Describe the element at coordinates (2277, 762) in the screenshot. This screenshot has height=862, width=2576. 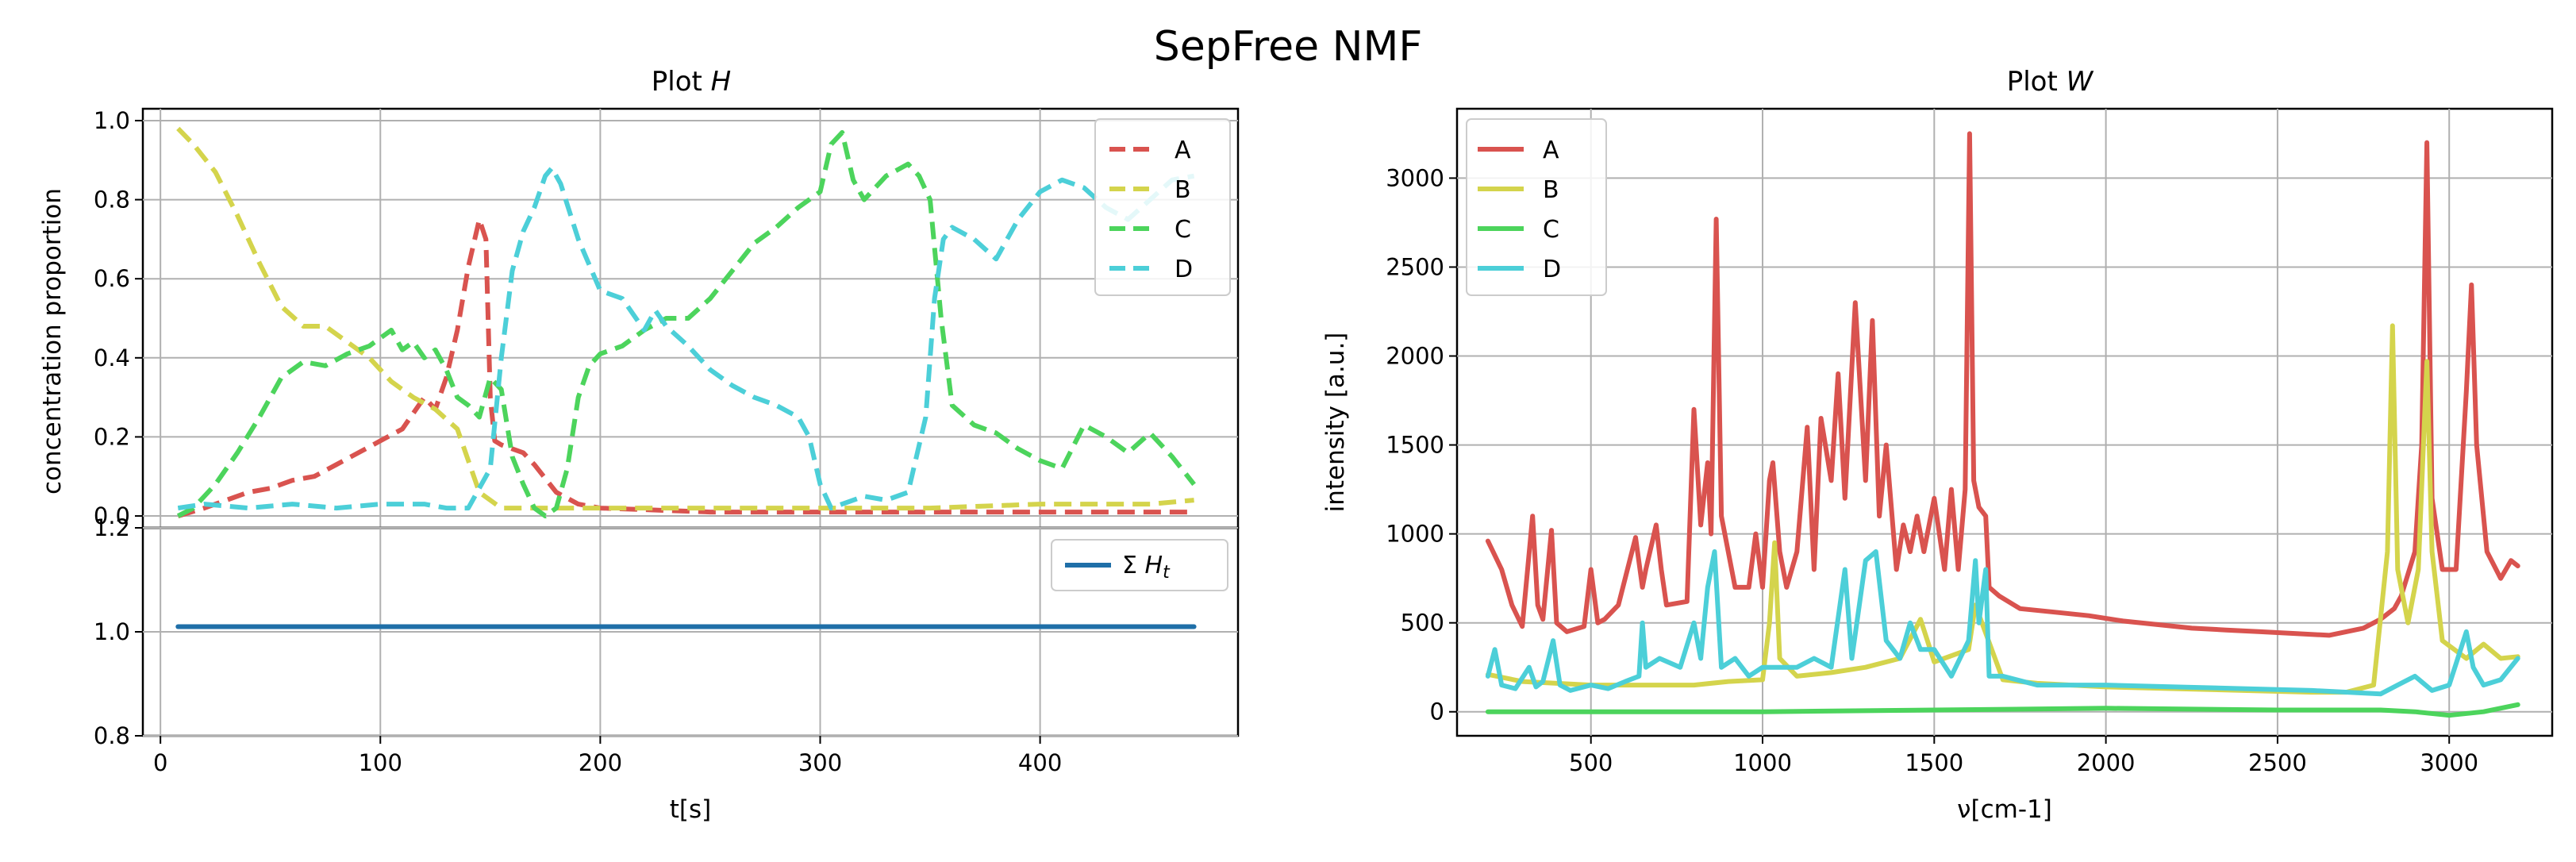
I see `x-tick-label: 2500` at that location.